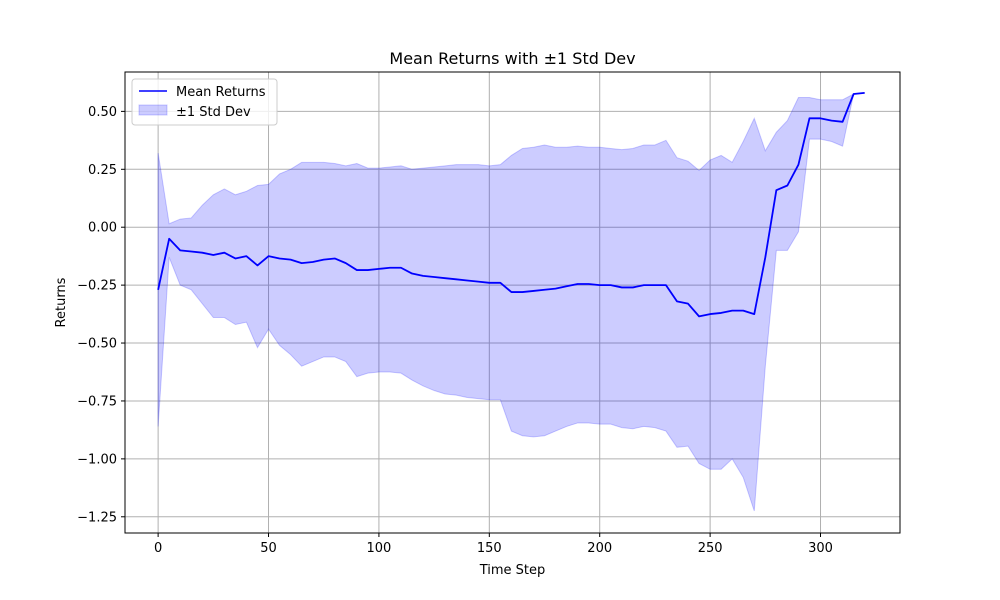 The height and width of the screenshot is (600, 1000). I want to click on x-tick-label: 250, so click(710, 548).